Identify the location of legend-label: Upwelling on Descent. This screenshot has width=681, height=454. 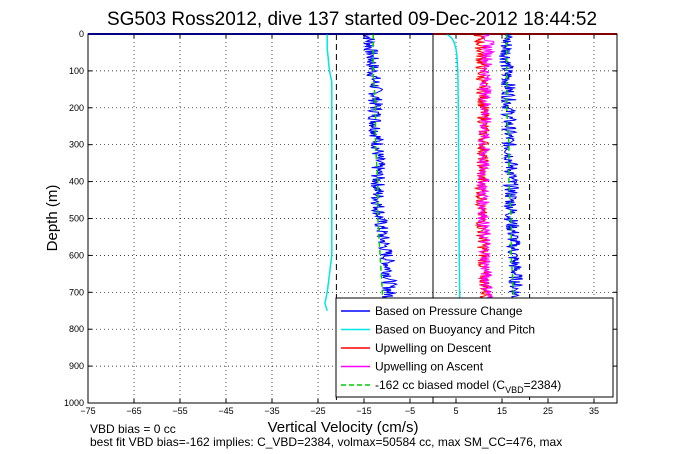
(433, 348).